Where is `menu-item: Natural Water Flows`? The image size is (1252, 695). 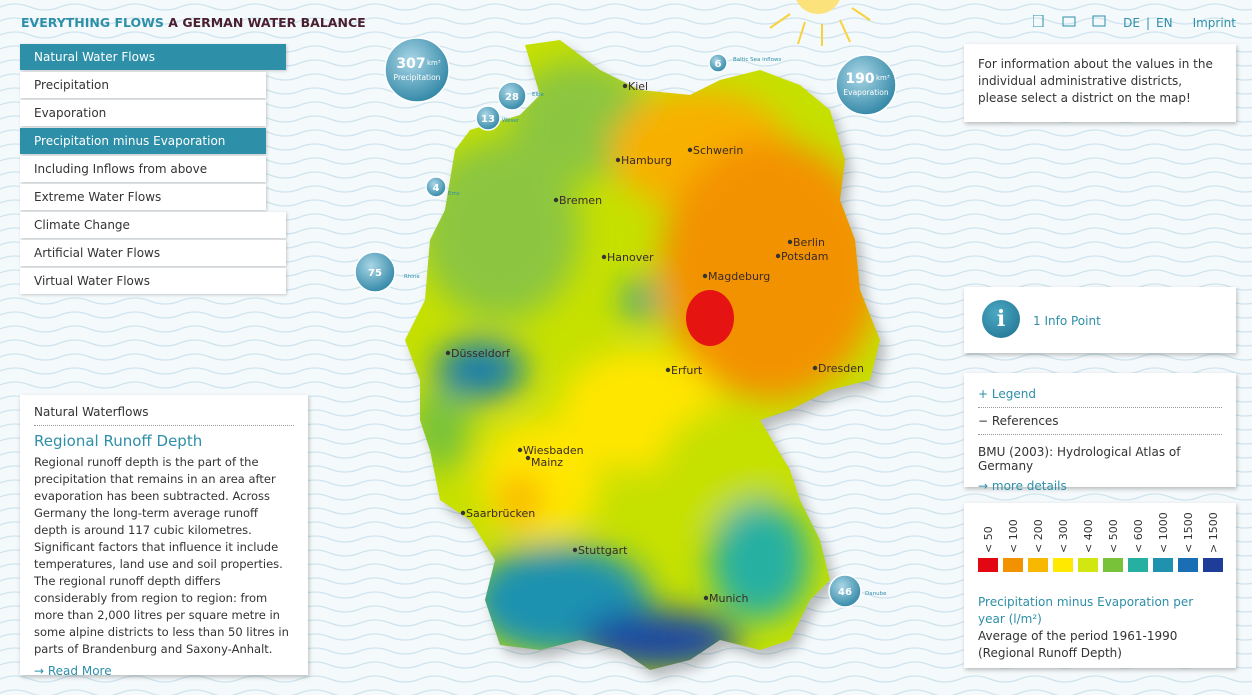 menu-item: Natural Water Flows is located at coordinates (153, 57).